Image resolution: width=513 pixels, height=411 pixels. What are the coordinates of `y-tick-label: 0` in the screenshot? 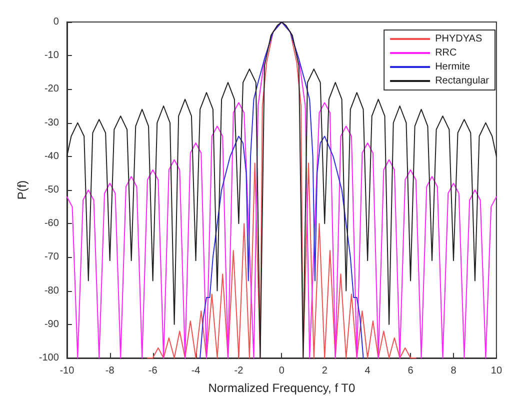 It's located at (56, 22).